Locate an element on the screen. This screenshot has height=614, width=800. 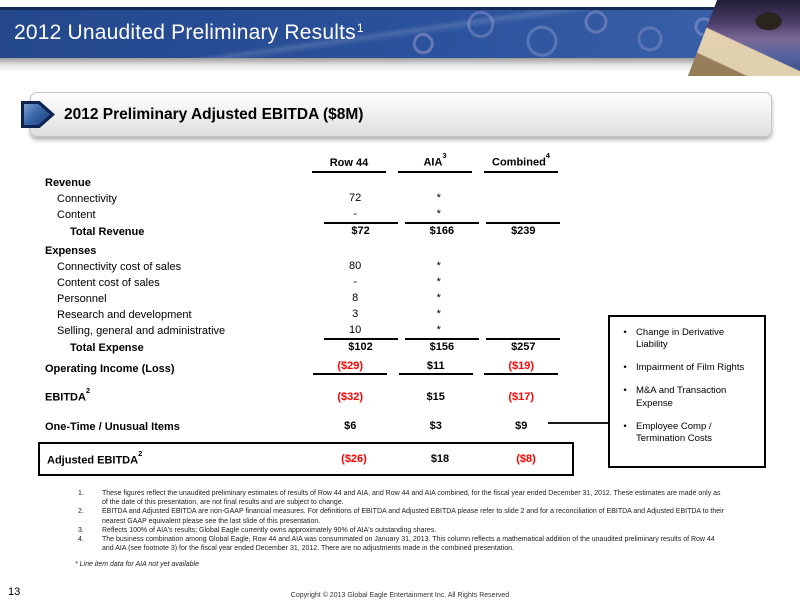
cell-value-text: ($32) is located at coordinates (350, 397).